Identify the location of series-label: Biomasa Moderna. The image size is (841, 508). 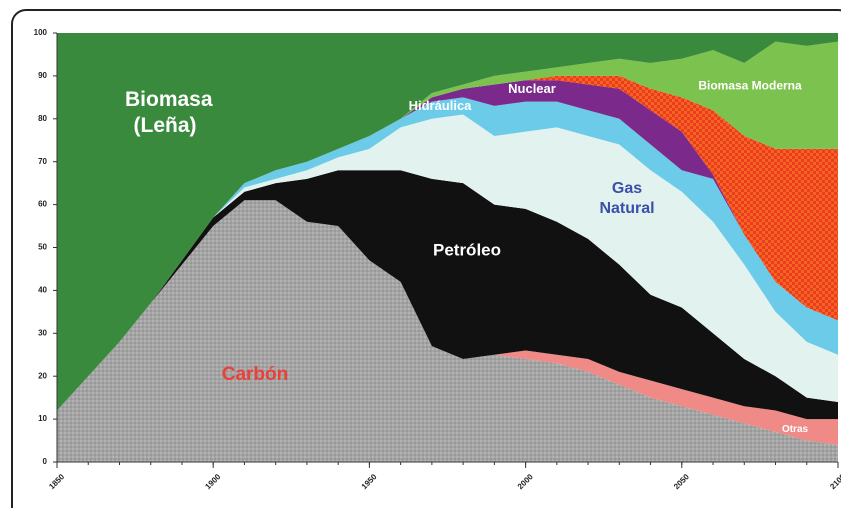
(750, 85).